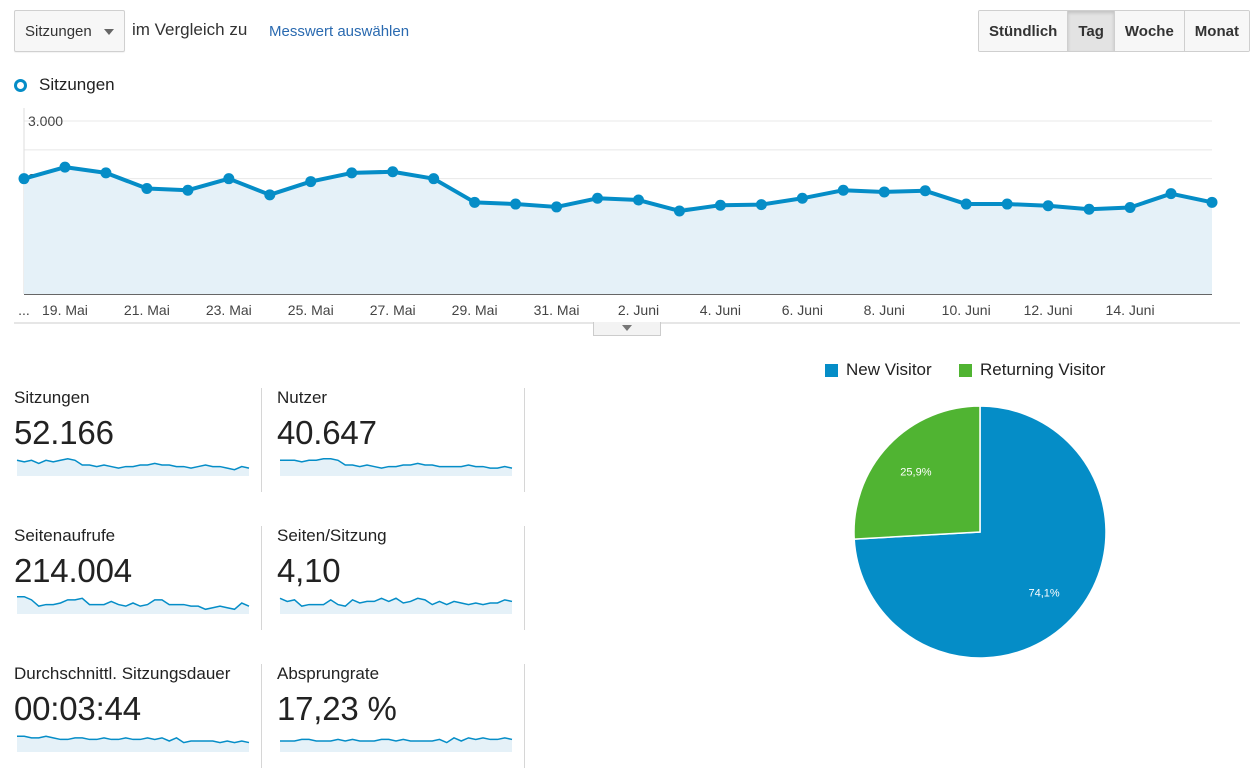 The height and width of the screenshot is (777, 1252). I want to click on x-tick-label: 4. Juni, so click(720, 310).